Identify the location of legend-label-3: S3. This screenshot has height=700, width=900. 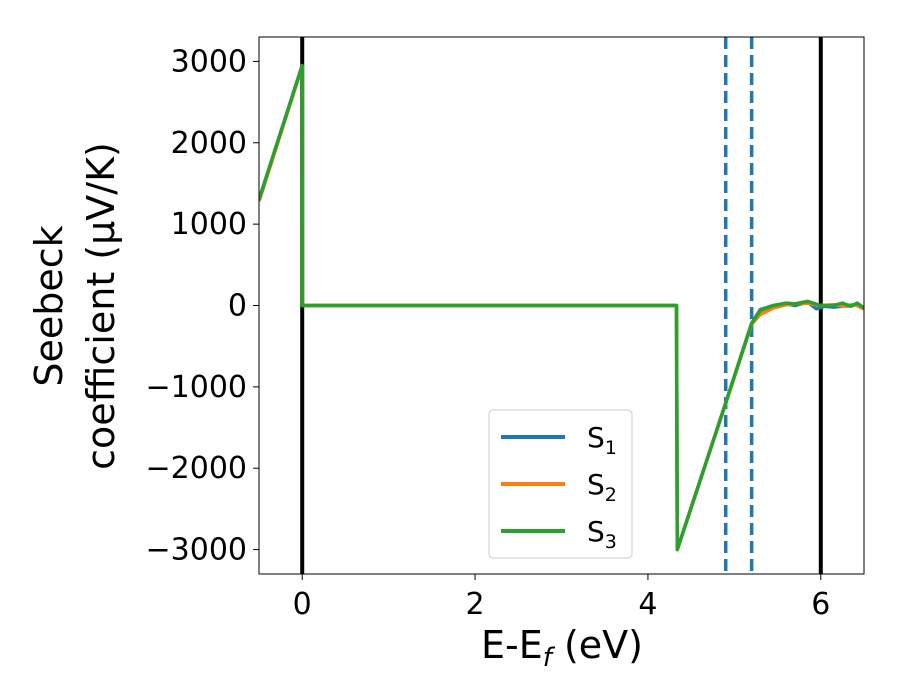
(602, 534).